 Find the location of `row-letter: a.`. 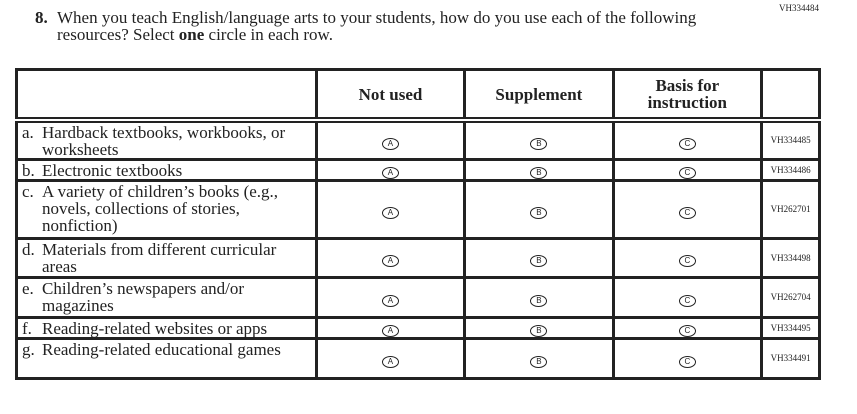

row-letter: a. is located at coordinates (28, 132).